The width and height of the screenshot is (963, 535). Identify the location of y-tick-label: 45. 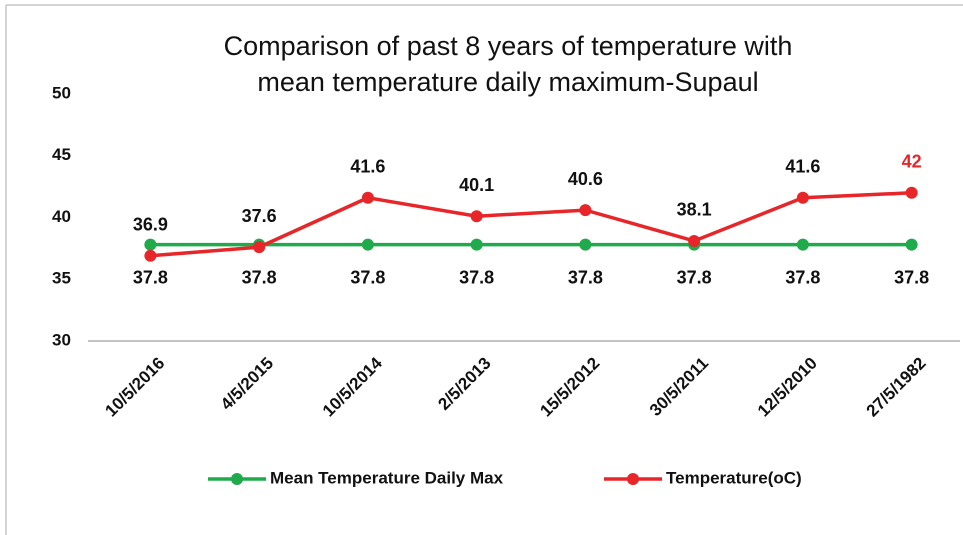
(61, 154).